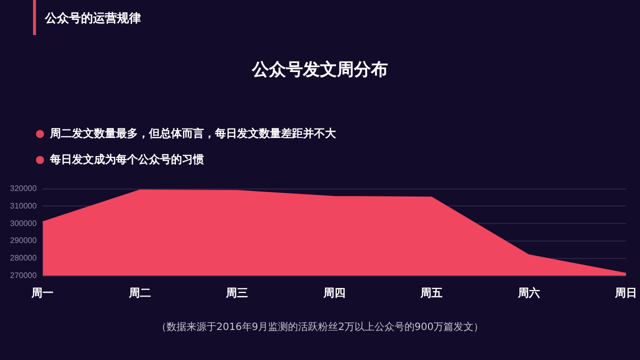 This screenshot has width=640, height=360. I want to click on y-tick-label: 280000, so click(24, 258).